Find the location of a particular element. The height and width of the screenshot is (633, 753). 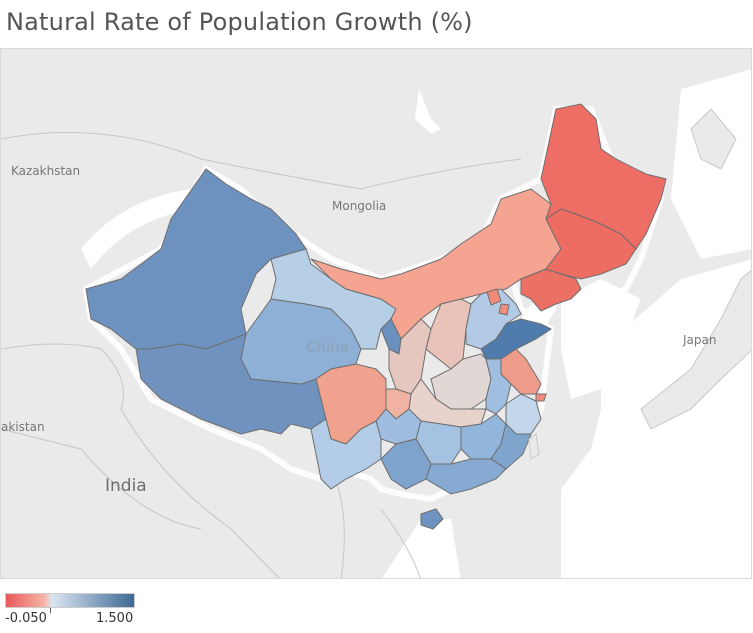

province-tianjin is located at coordinates (504, 309).